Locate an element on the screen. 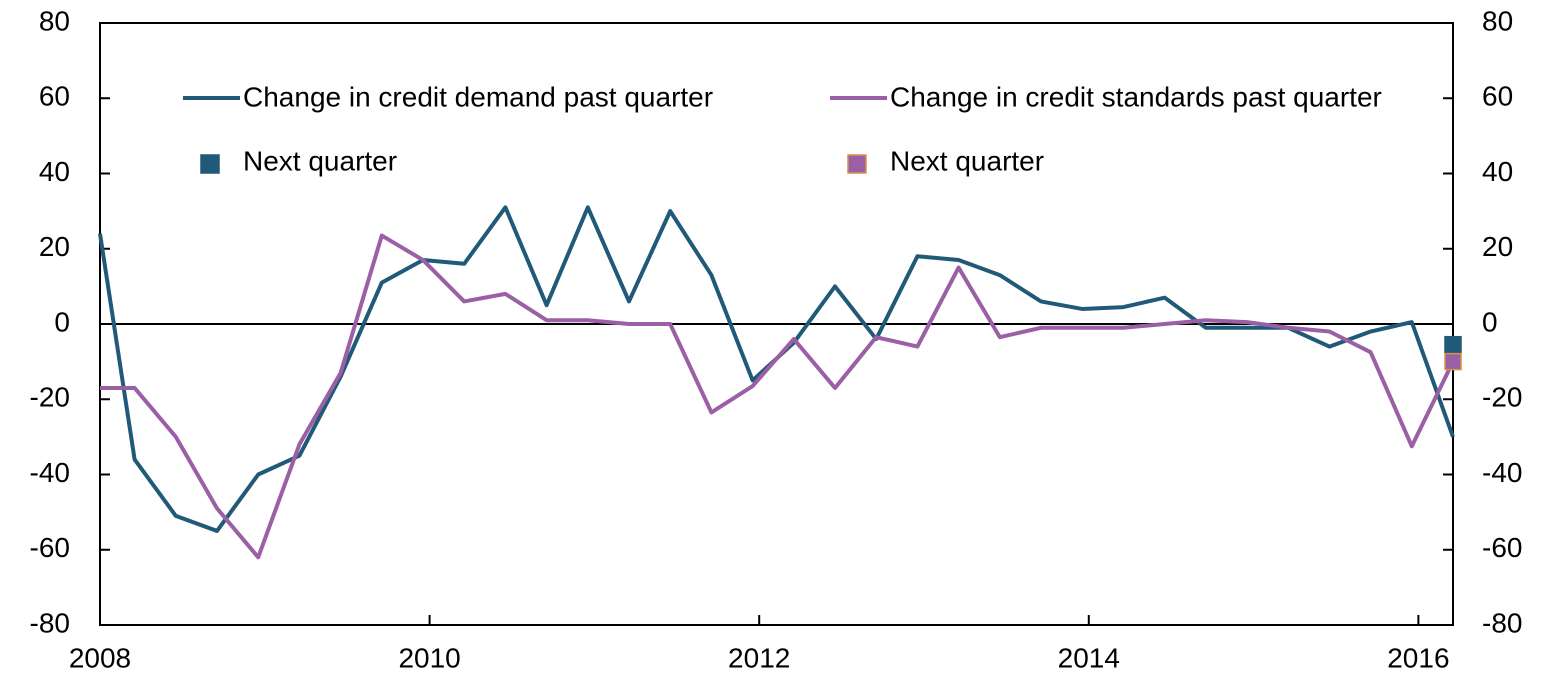 The height and width of the screenshot is (688, 1554). y2-tick-label: -60 is located at coordinates (1502, 547).